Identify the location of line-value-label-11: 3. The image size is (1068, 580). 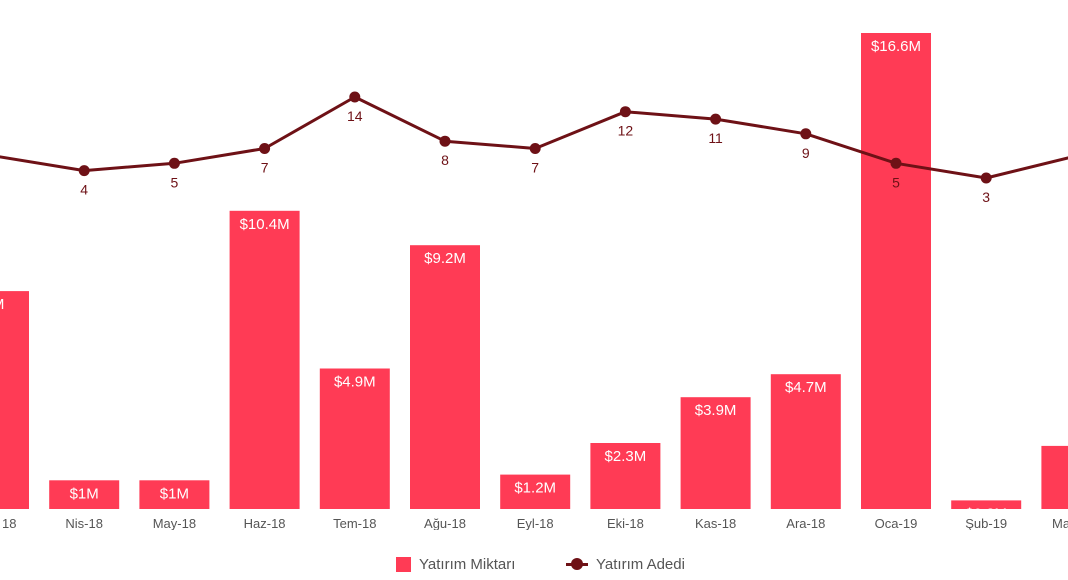
(986, 197).